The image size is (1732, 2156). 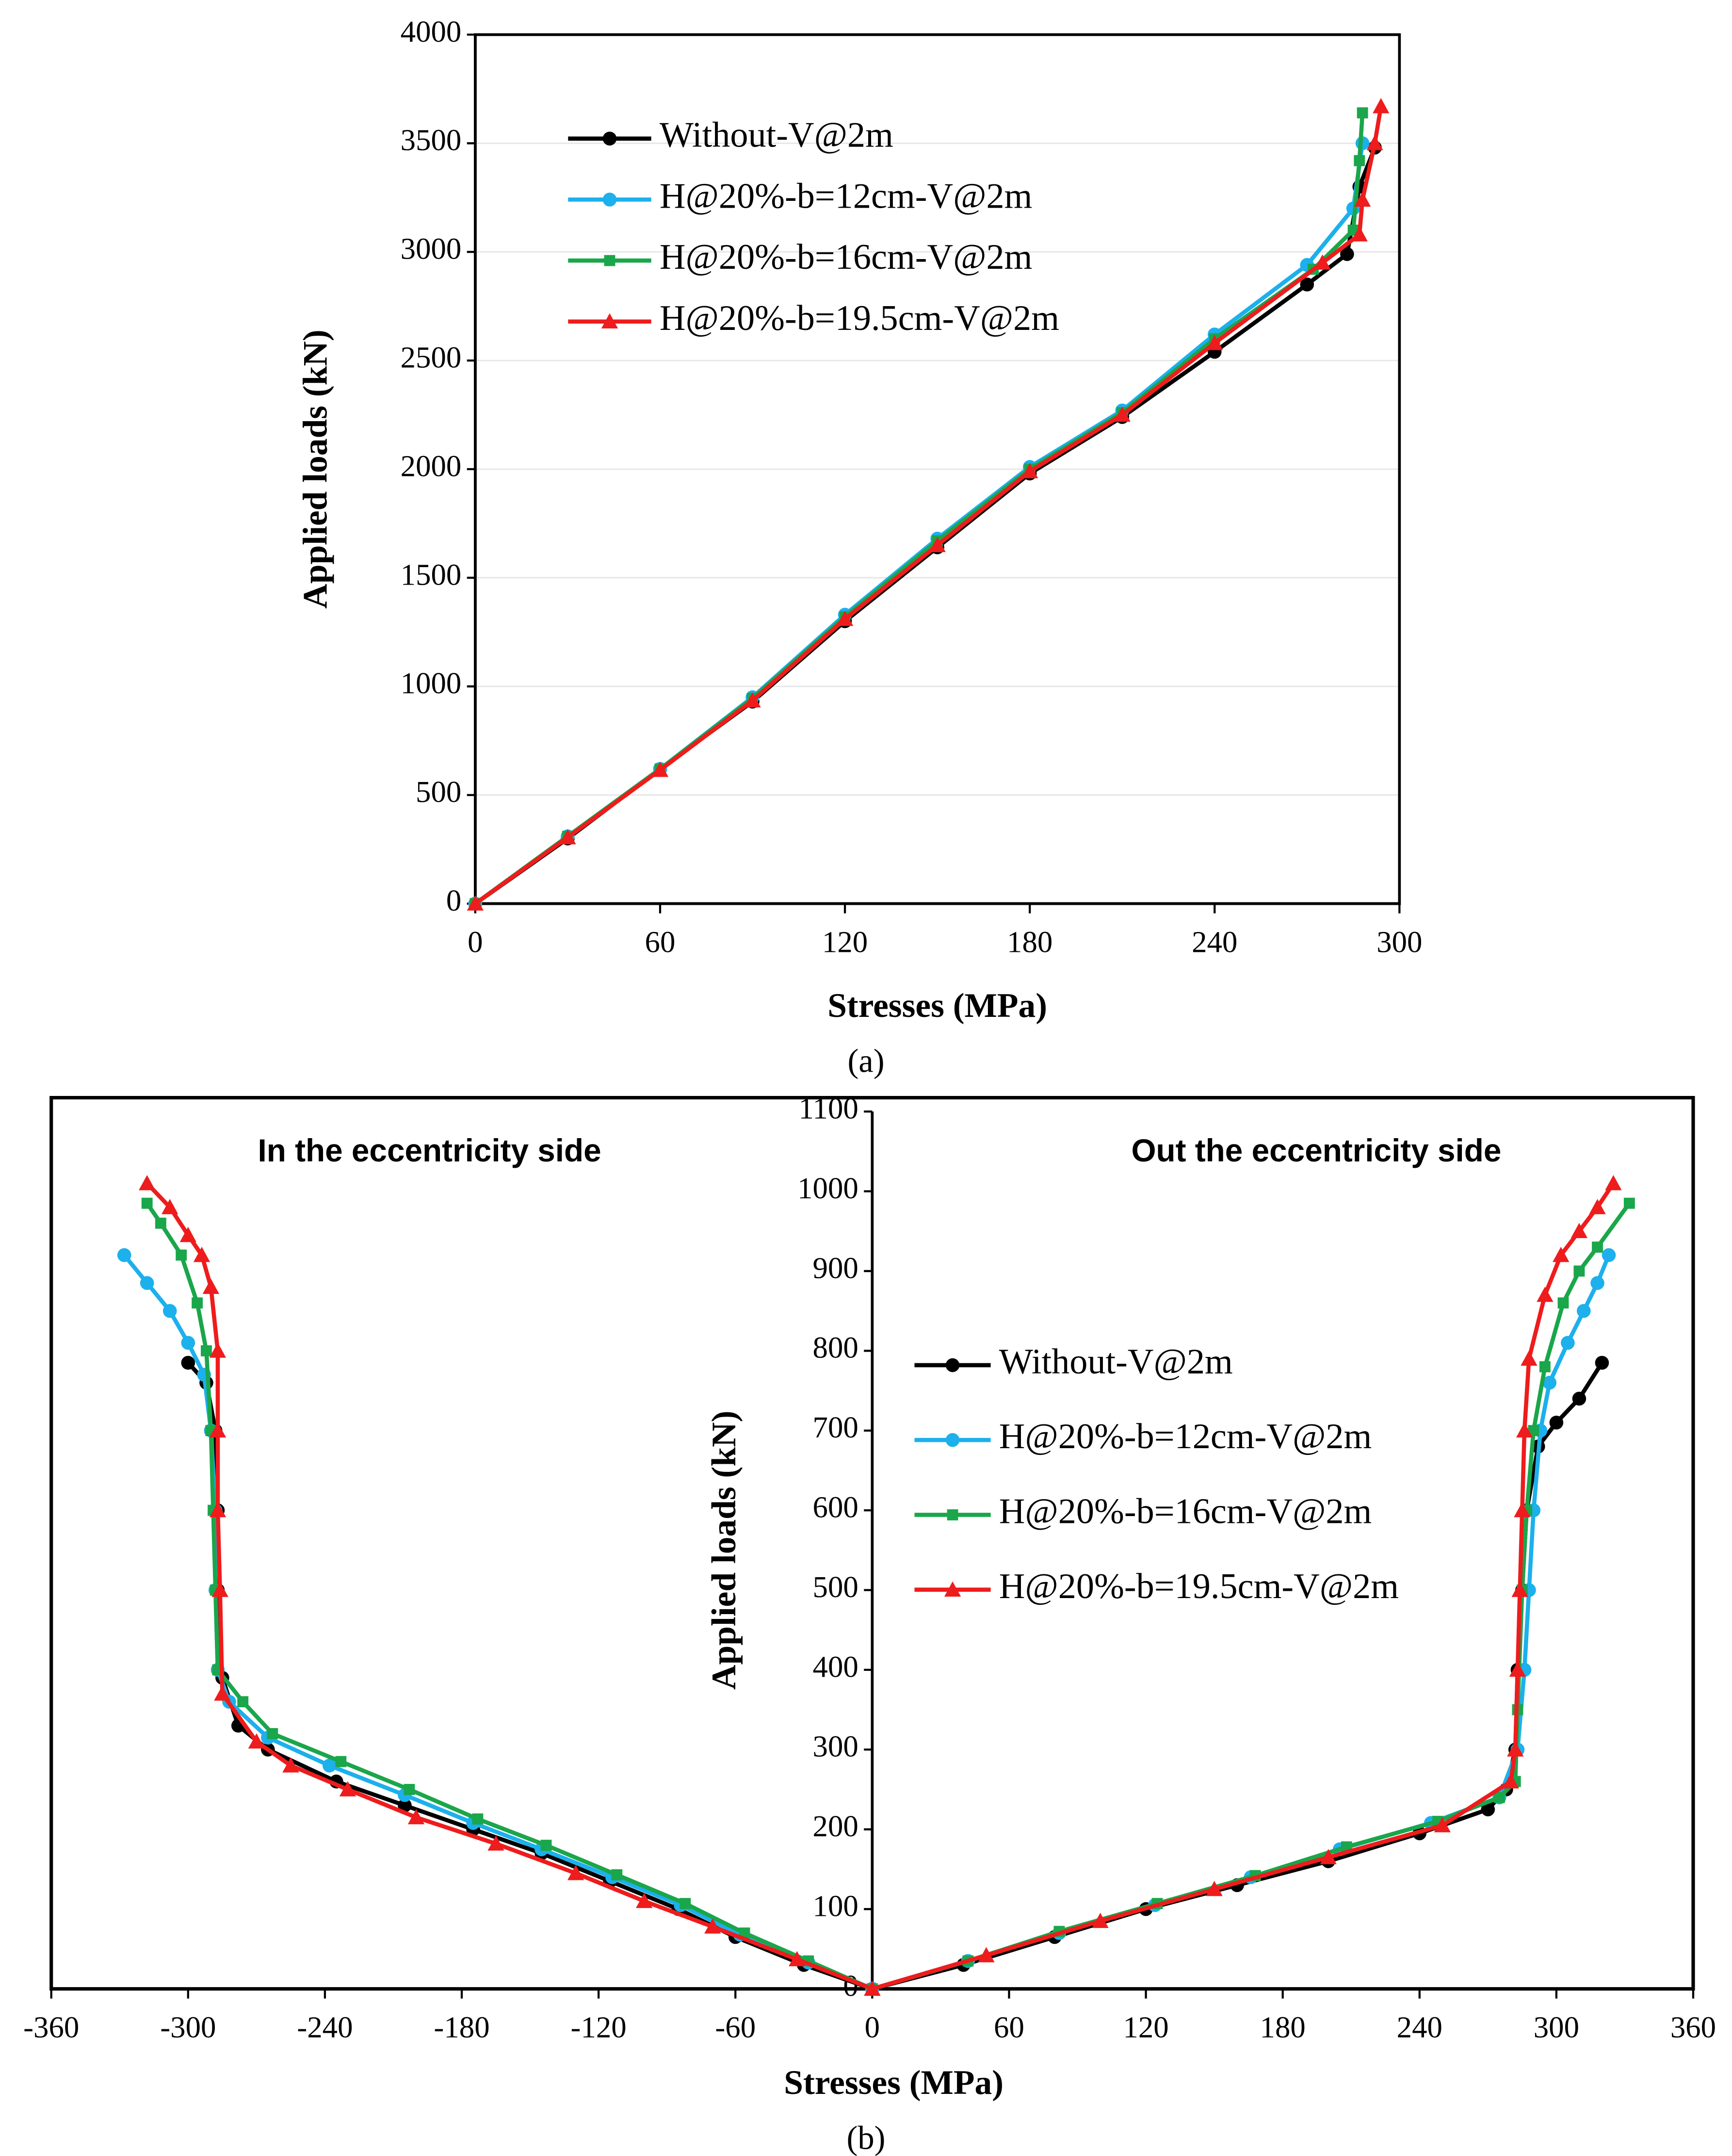 I want to click on y-axis-title: Applied loads (kN), so click(x=315, y=468).